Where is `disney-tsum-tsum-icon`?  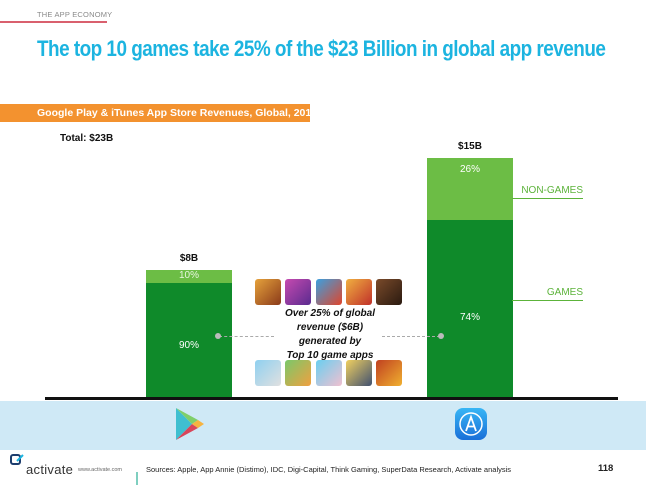
disney-tsum-tsum-icon is located at coordinates (329, 373).